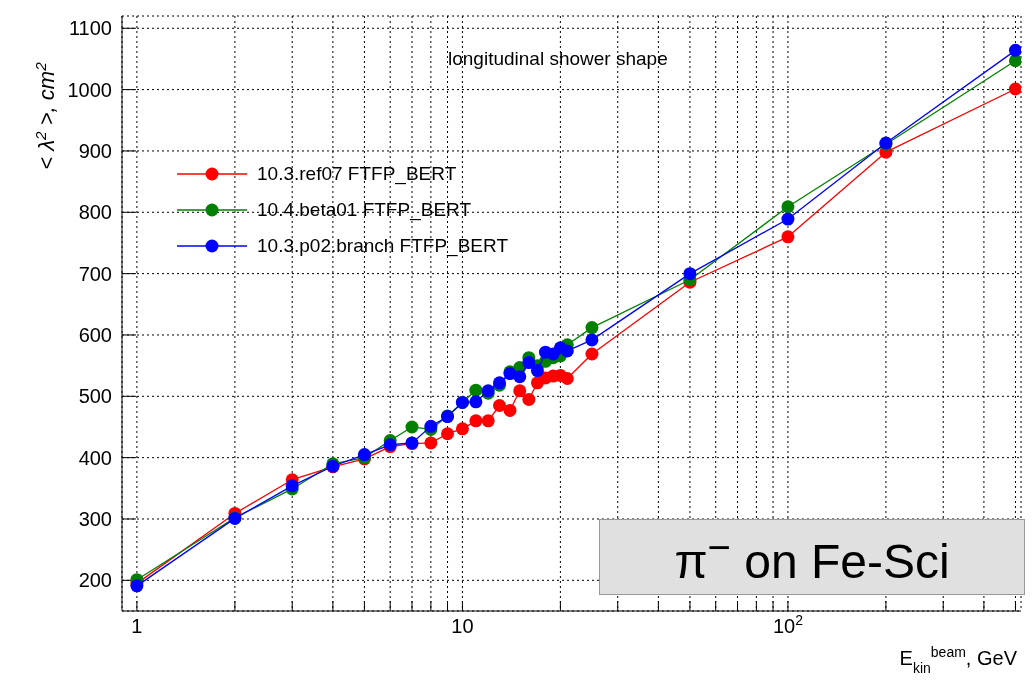 Image resolution: width=1033 pixels, height=681 pixels. Describe the element at coordinates (462, 626) in the screenshot. I see `x-tick-label: 10` at that location.